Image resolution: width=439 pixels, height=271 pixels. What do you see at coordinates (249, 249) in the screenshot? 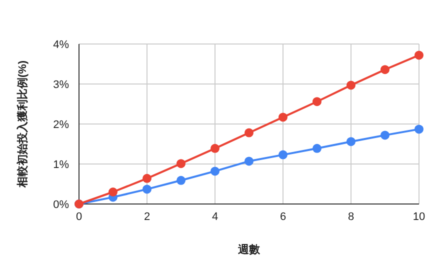
I see `x-axis-title: 週數` at bounding box center [249, 249].